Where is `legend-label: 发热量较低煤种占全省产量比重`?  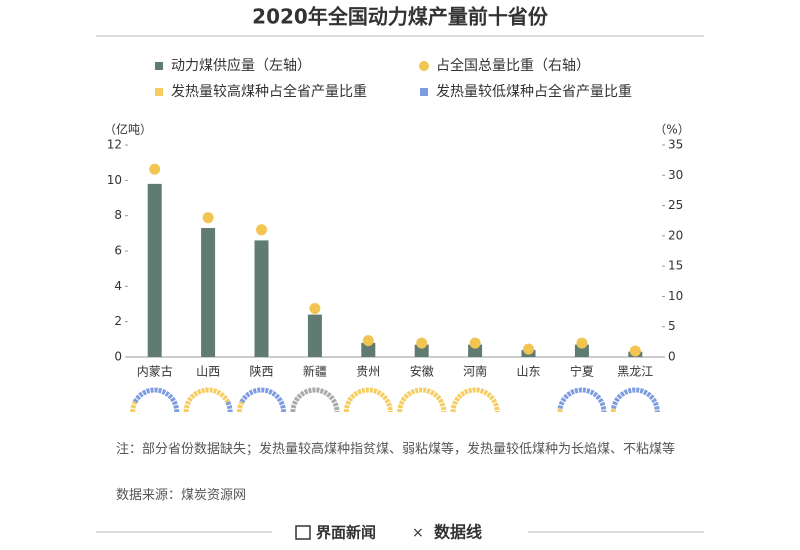
legend-label: 发热量较低煤种占全省产量比重 is located at coordinates (534, 91).